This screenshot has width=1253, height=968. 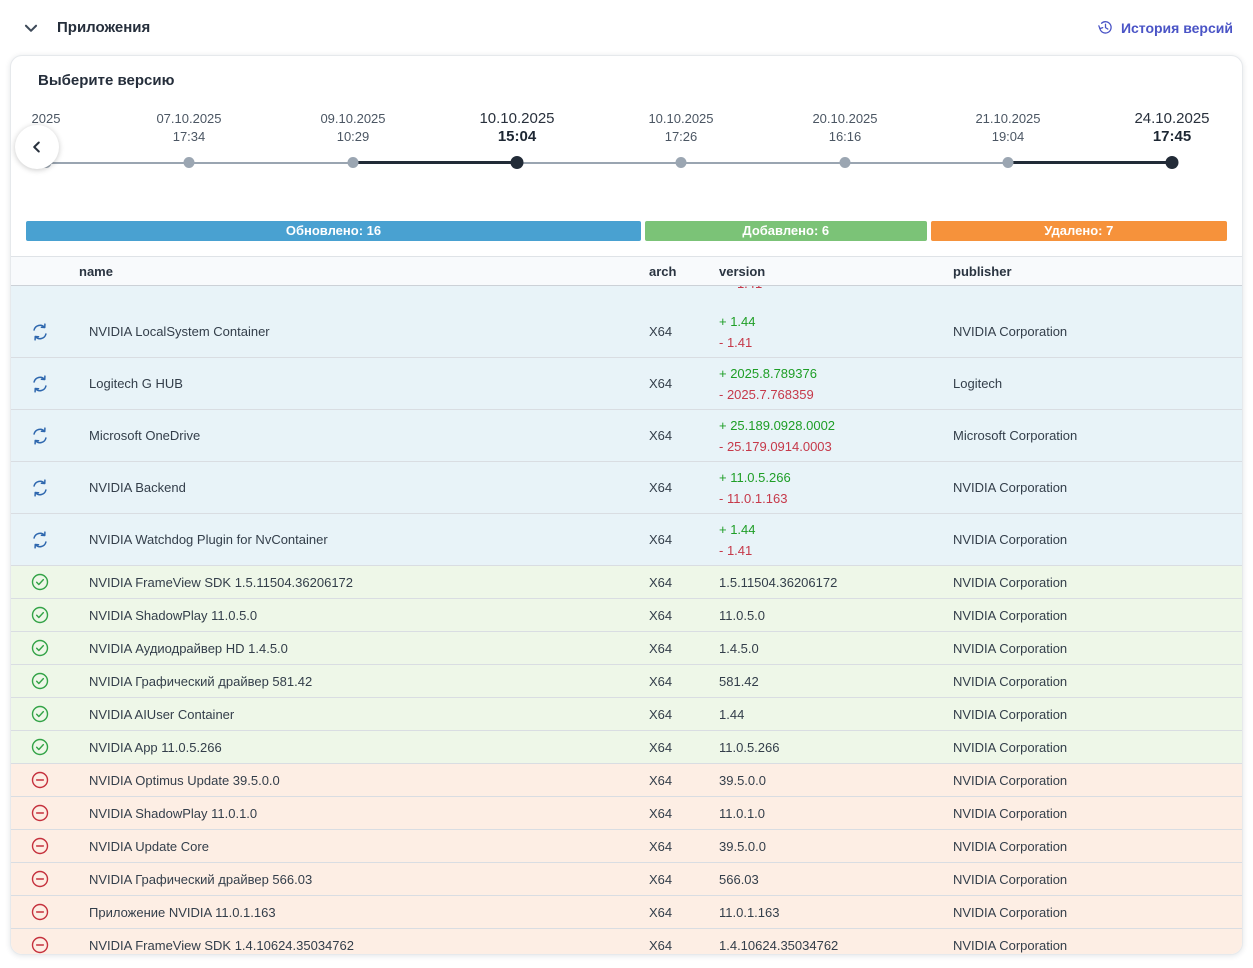 What do you see at coordinates (681, 128) in the screenshot?
I see `timeline-item: 10.10.2025 17:26` at bounding box center [681, 128].